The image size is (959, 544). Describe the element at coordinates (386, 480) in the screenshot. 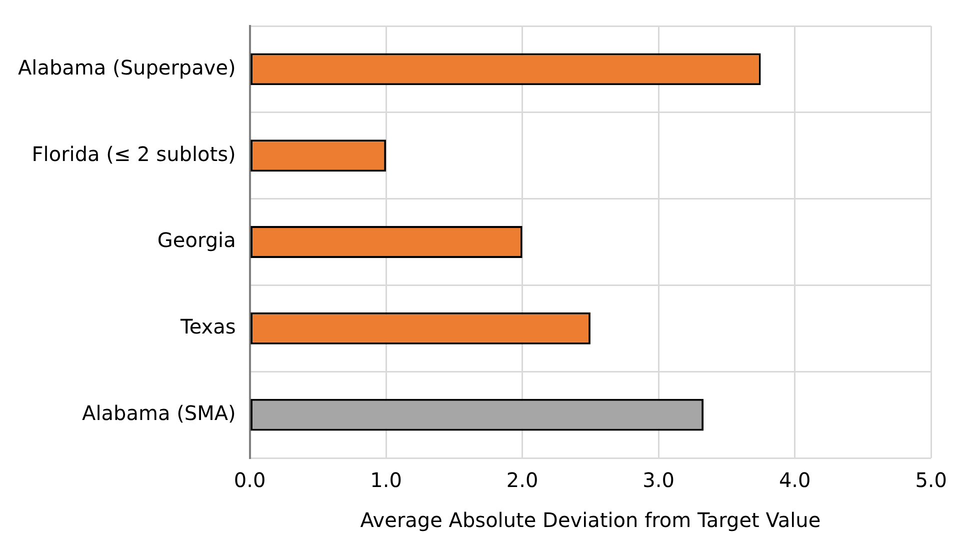

I see `x-tick-label: 1.0` at that location.